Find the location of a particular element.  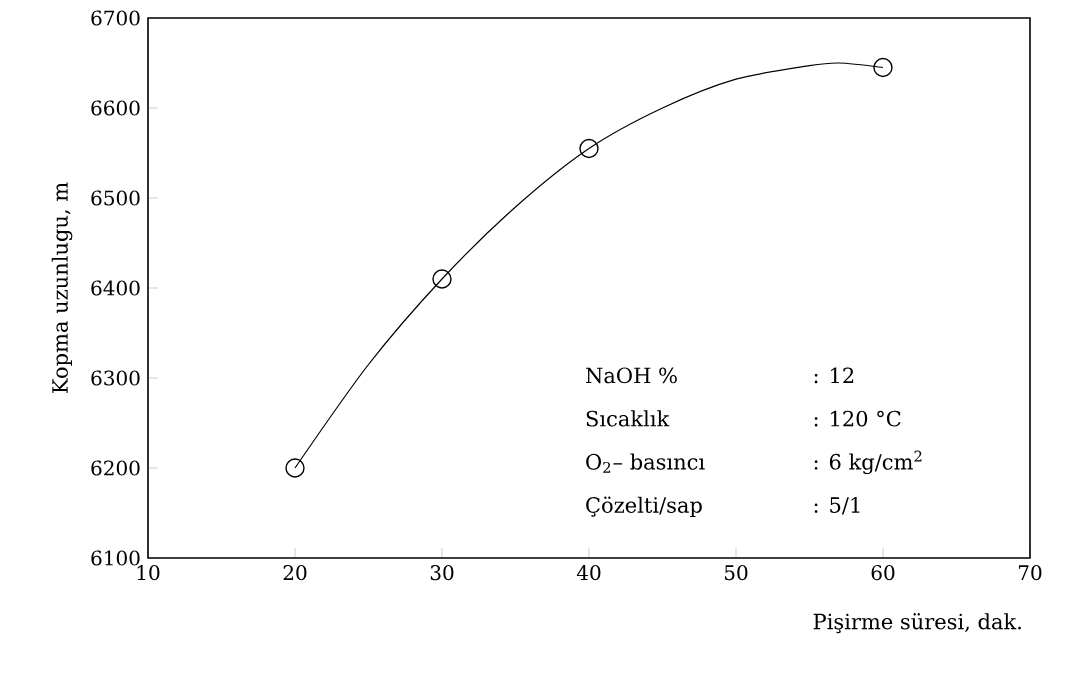

x-tick-label: 20 is located at coordinates (295, 573).